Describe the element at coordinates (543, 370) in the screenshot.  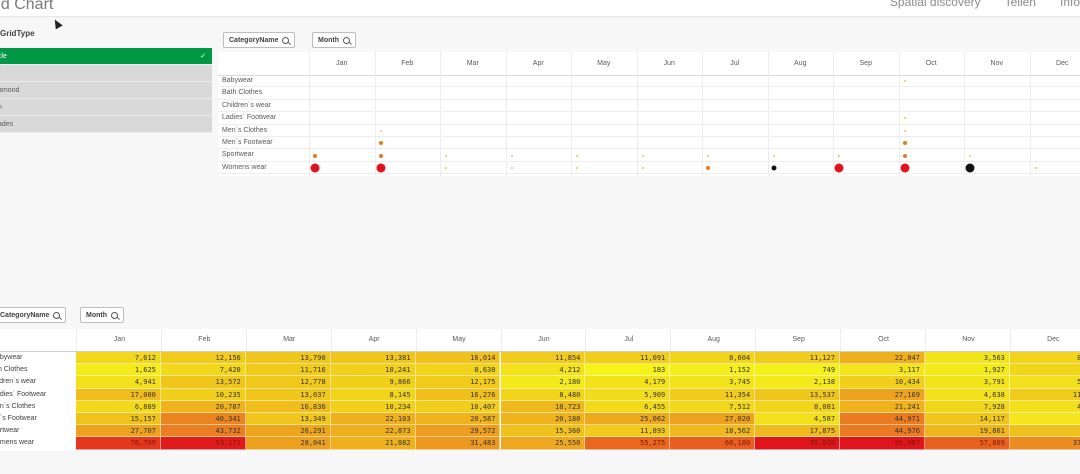
I see `heatmap-cell: 4,212` at that location.